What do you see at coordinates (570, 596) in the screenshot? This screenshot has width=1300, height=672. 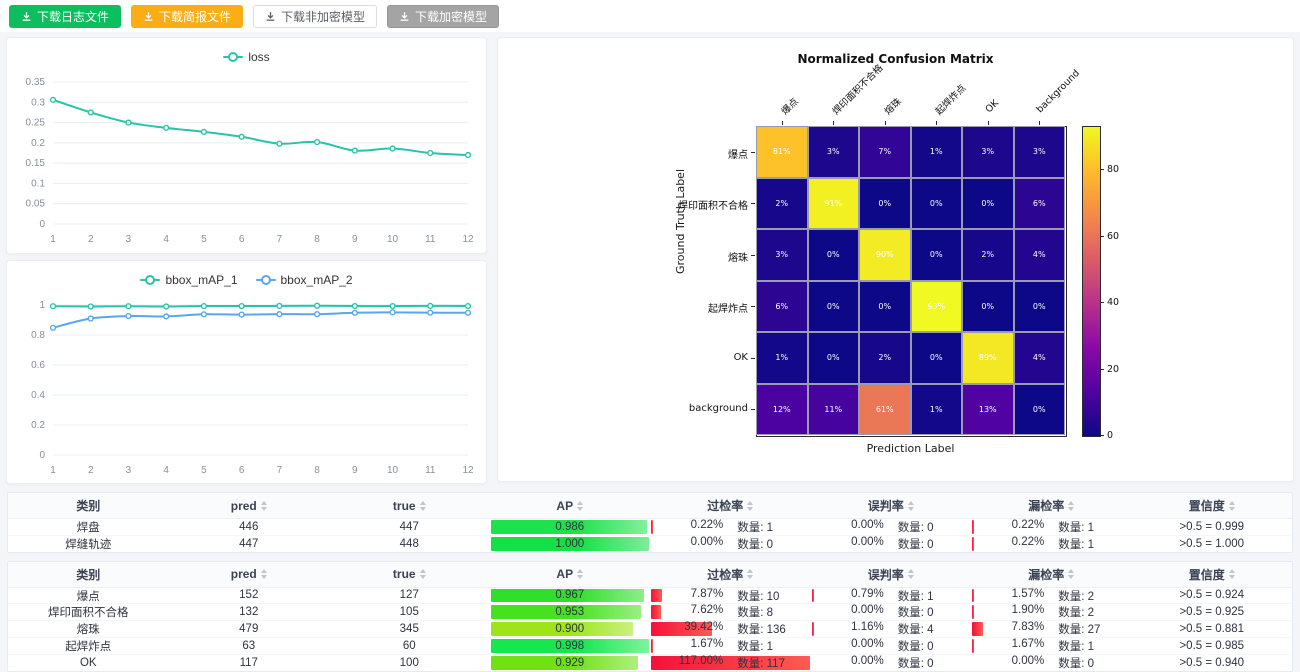 I see `ap-cell: 0.967` at bounding box center [570, 596].